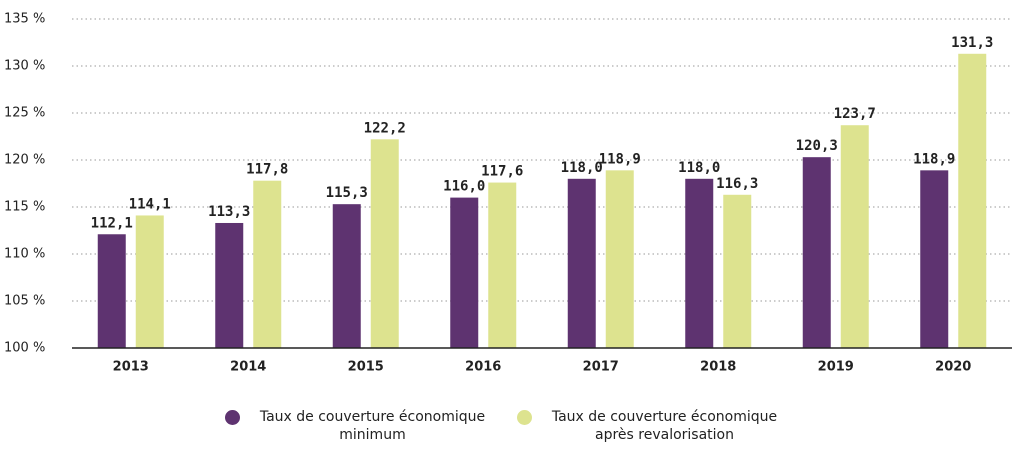 This screenshot has width=1019, height=451. I want to click on legend-item: Taux de couverture économique minimum, so click(363, 426).